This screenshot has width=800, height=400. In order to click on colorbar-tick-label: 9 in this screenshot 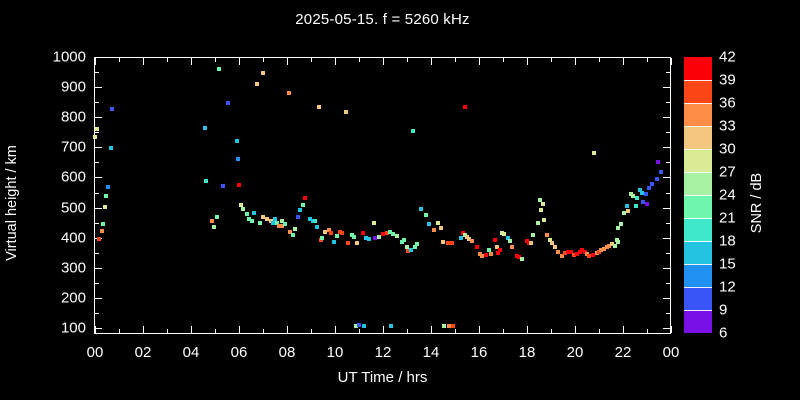, I will do `click(723, 310)`.